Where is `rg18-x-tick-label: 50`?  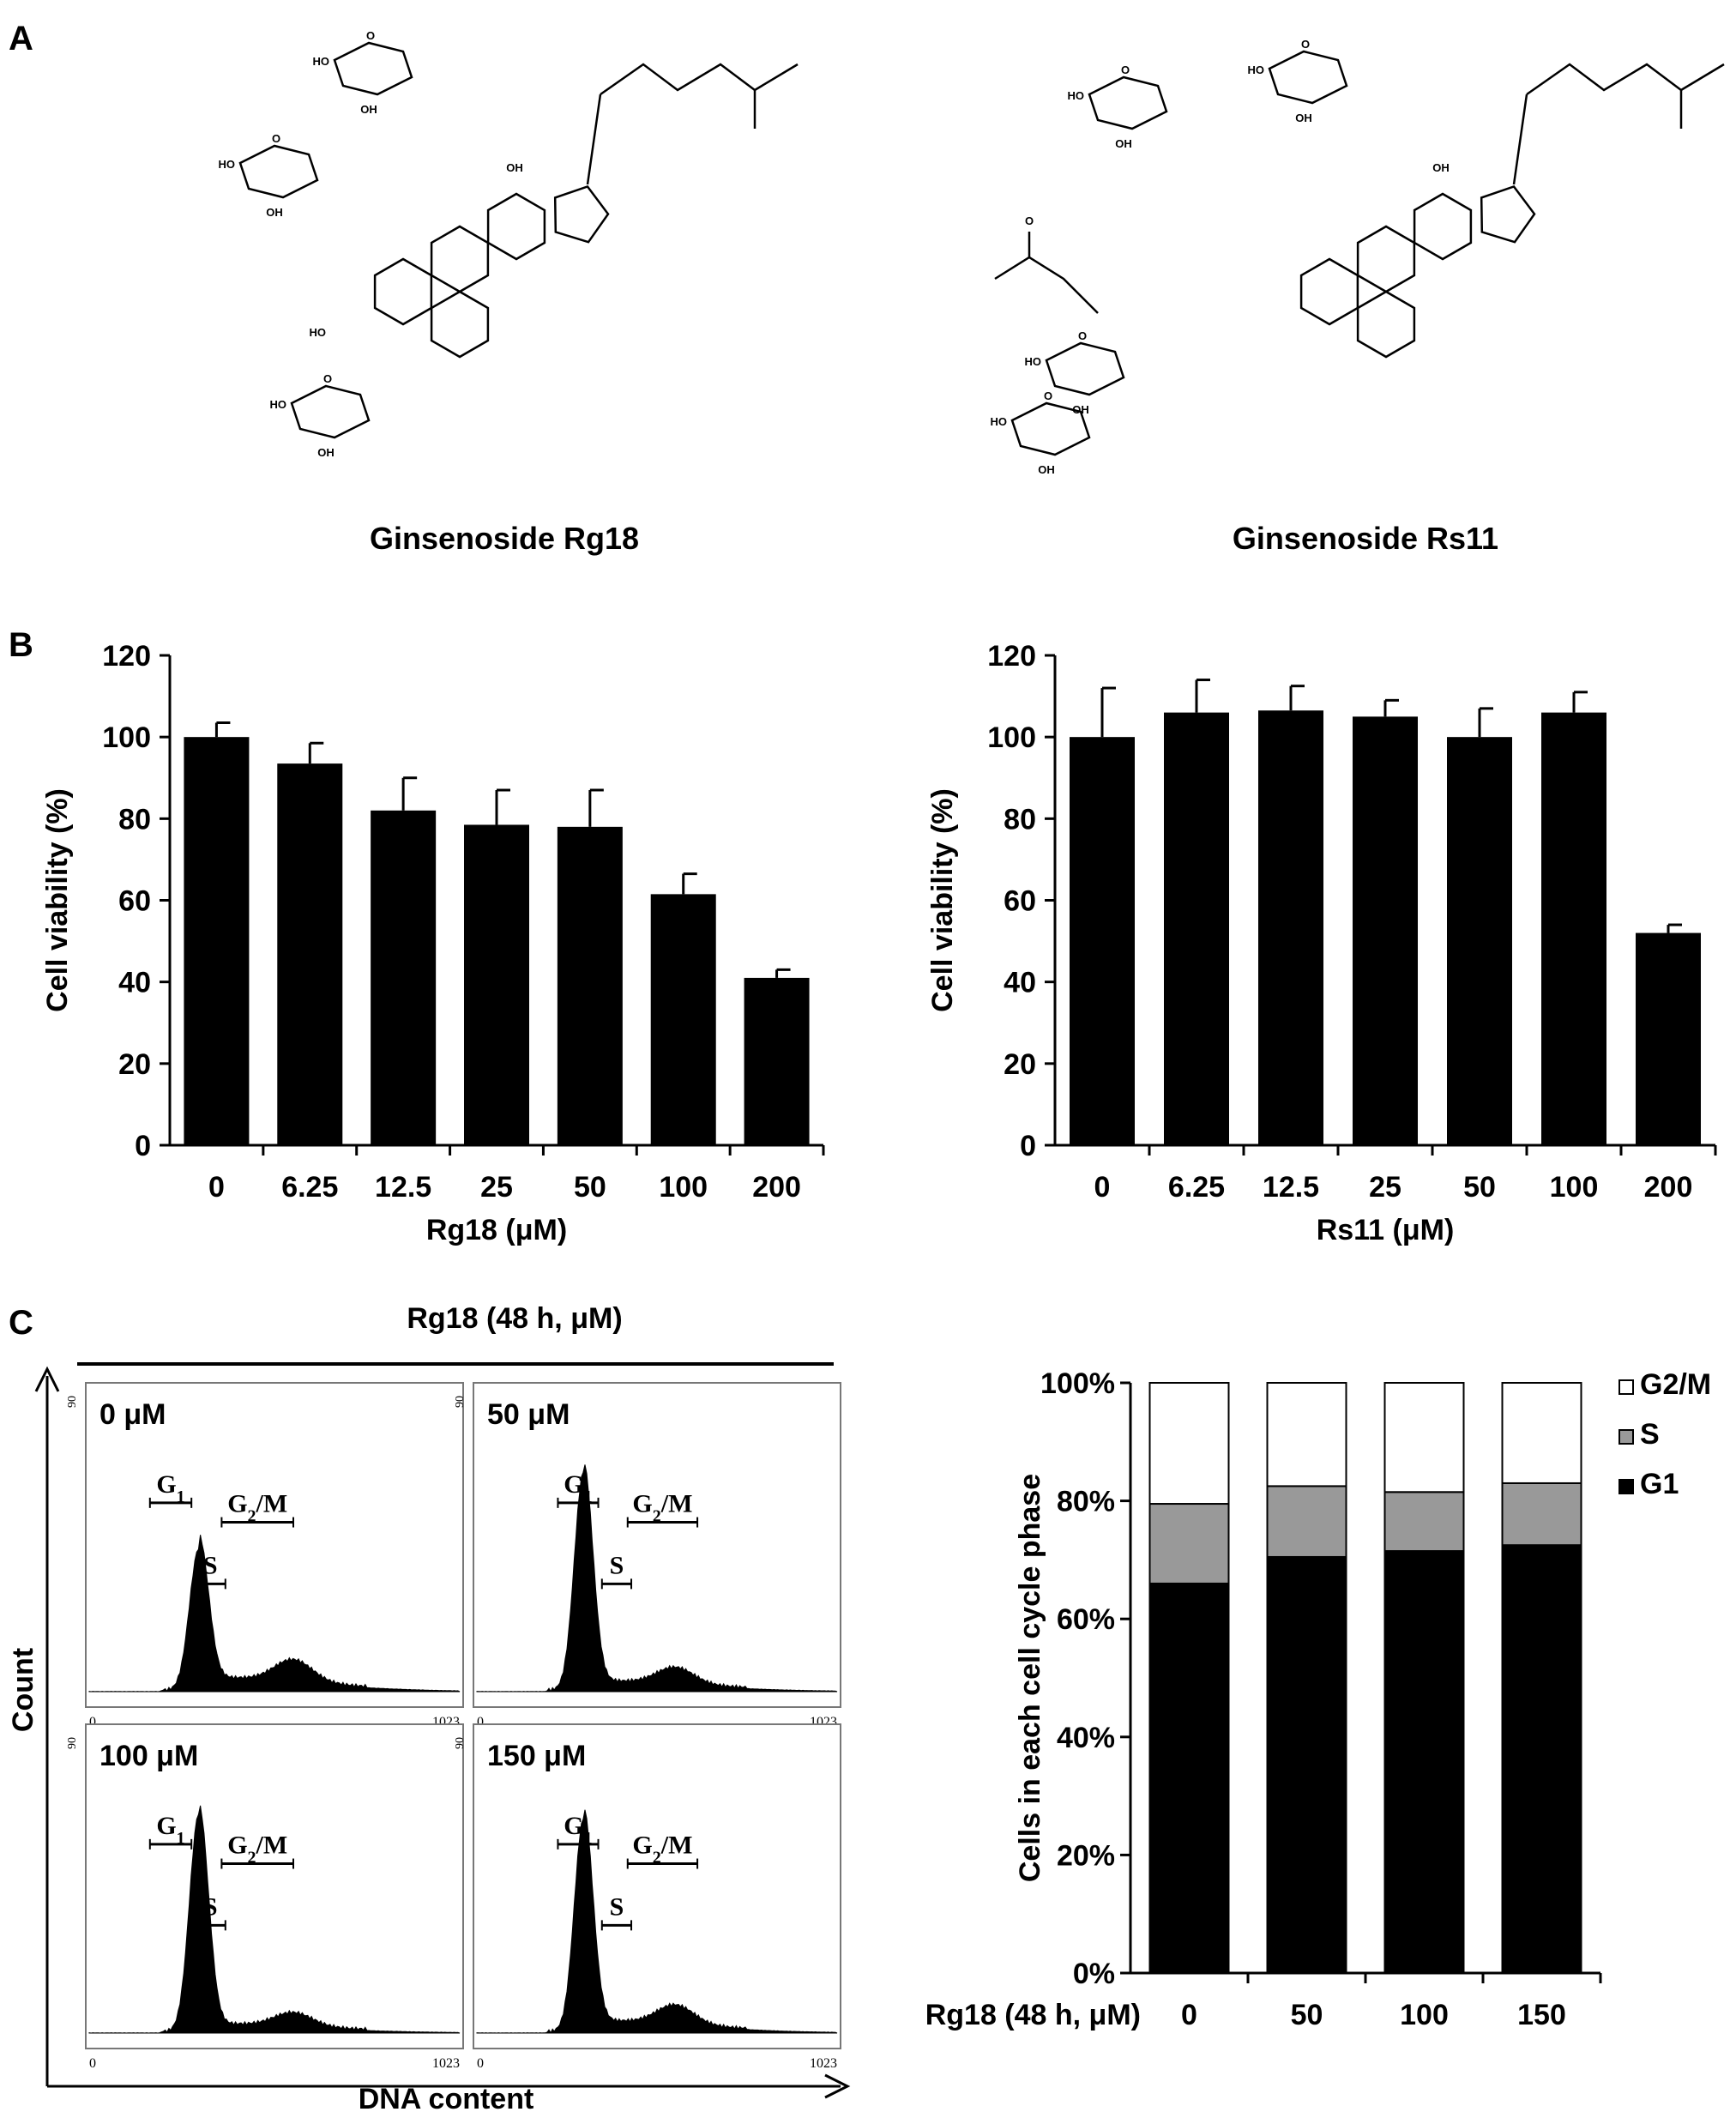 rg18-x-tick-label: 50 is located at coordinates (590, 1187).